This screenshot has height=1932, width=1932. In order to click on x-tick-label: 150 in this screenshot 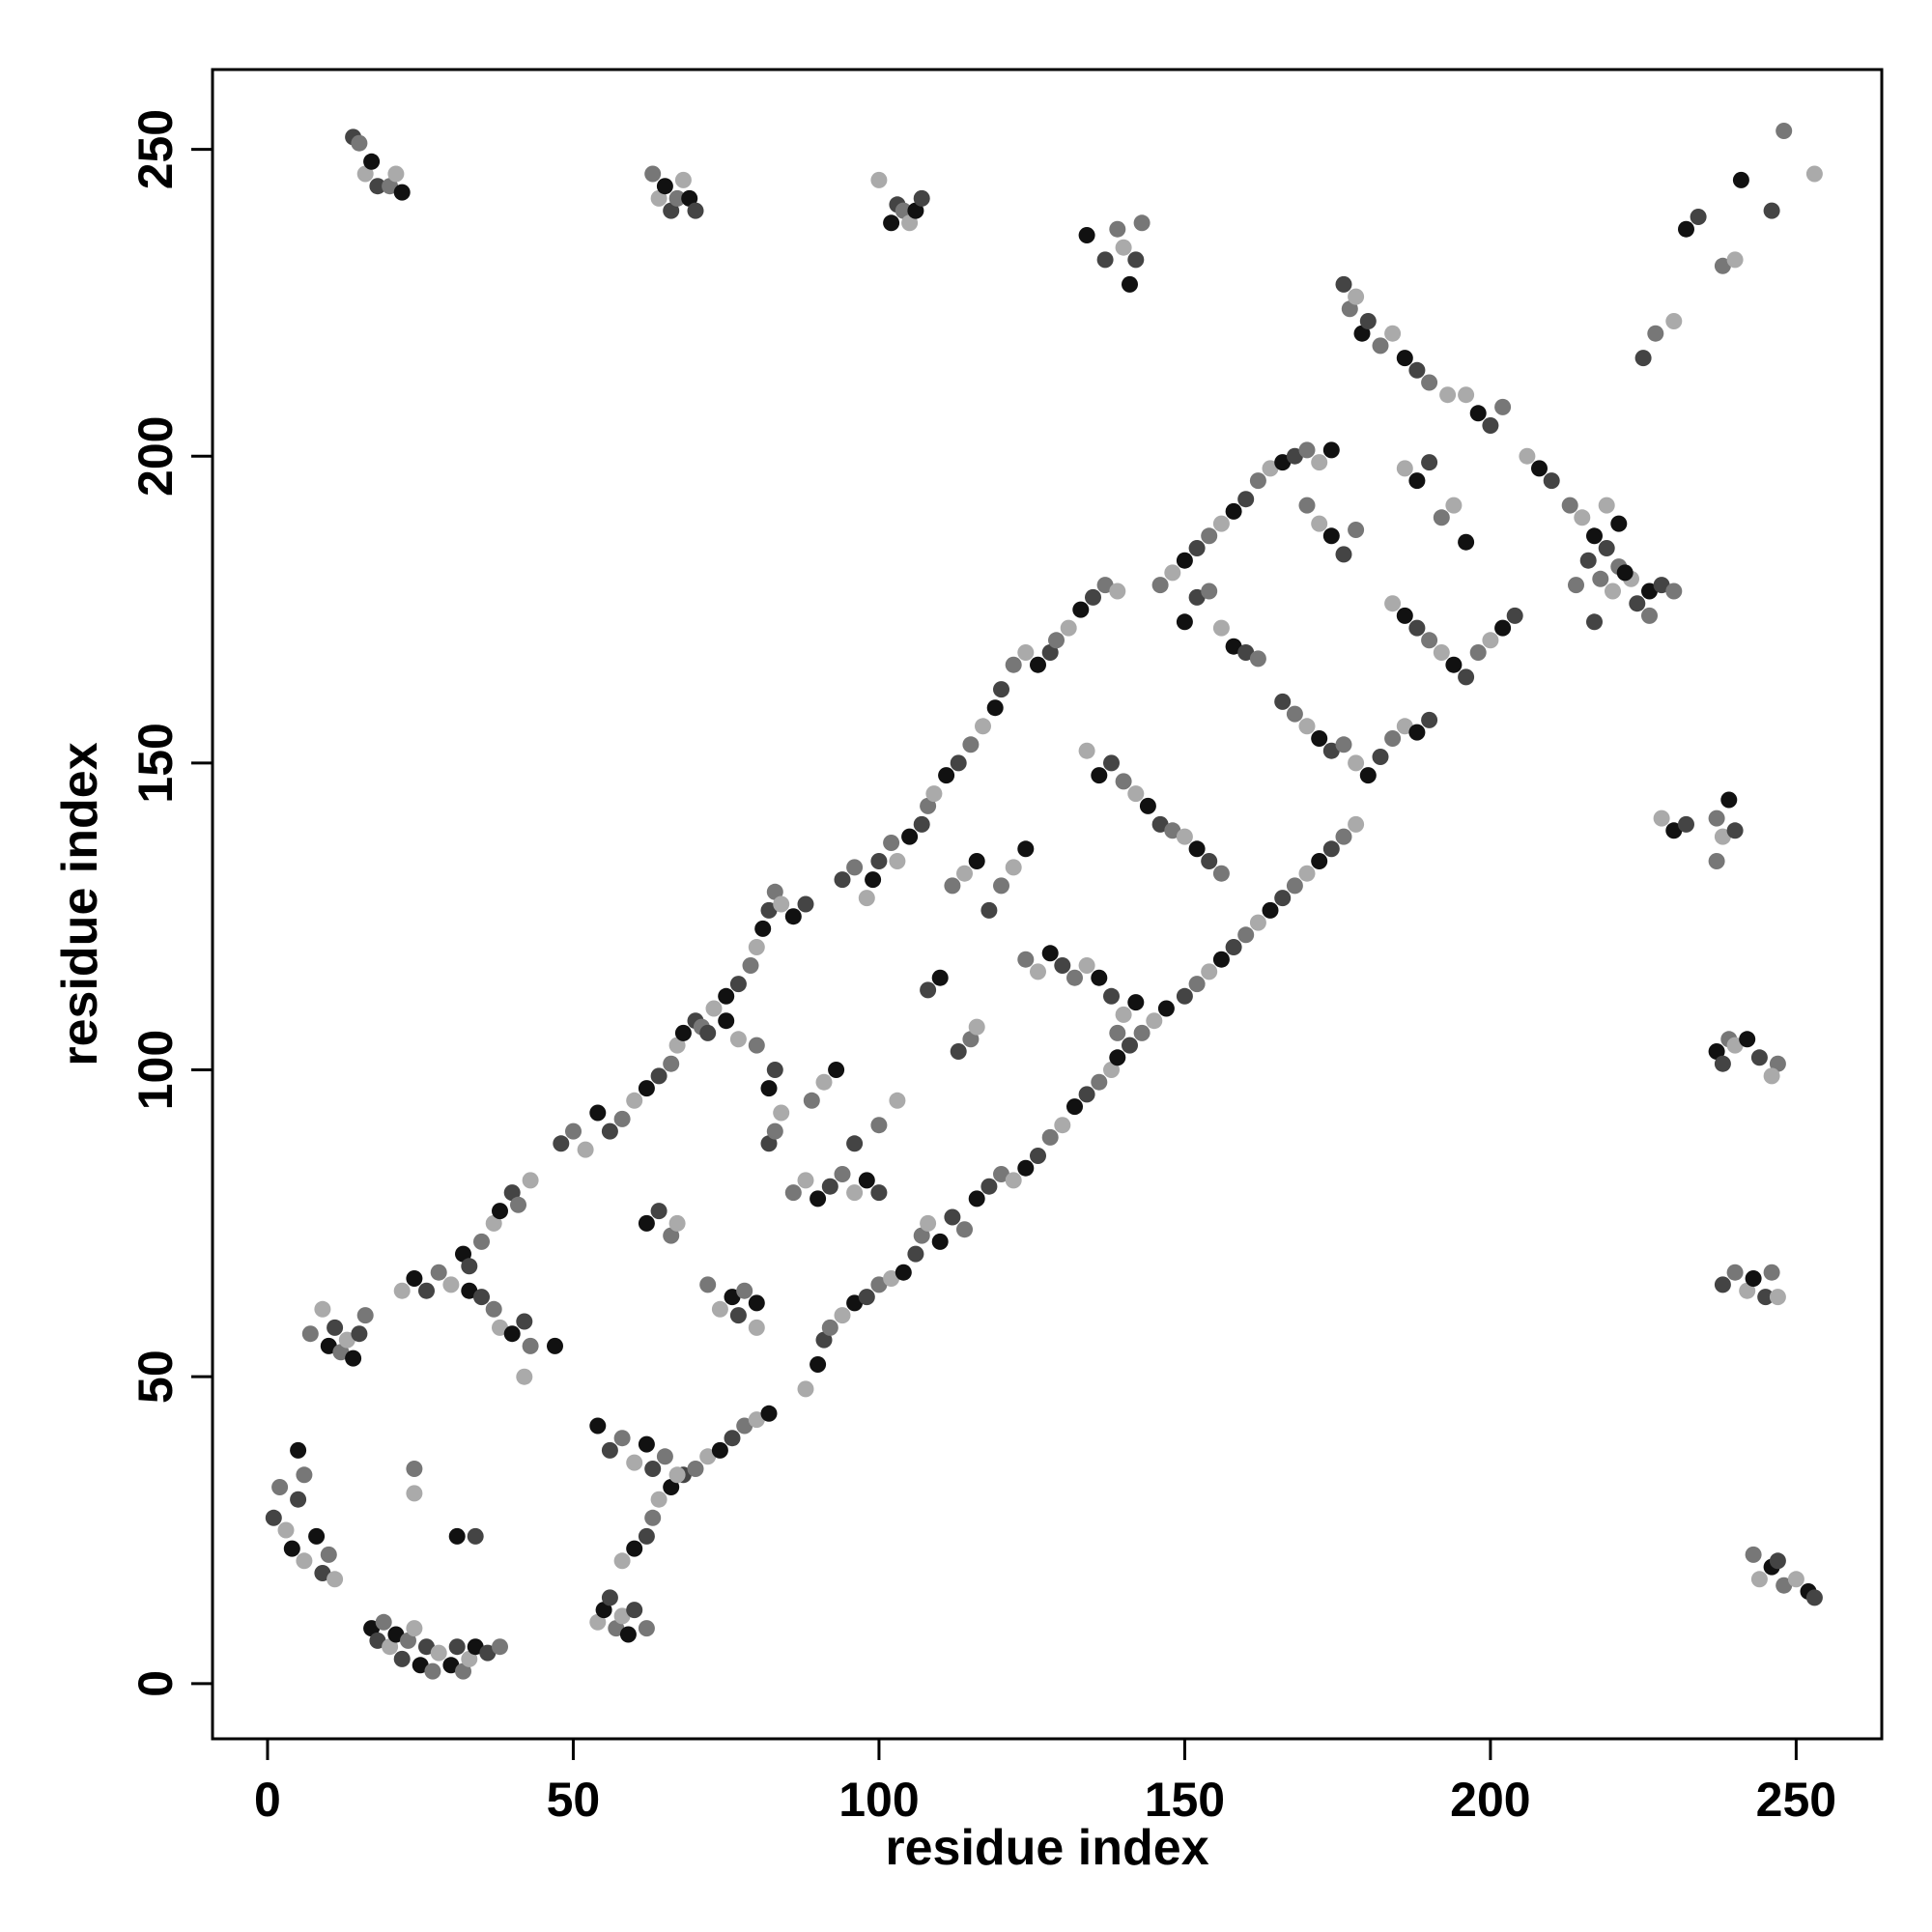, I will do `click(1185, 1800)`.